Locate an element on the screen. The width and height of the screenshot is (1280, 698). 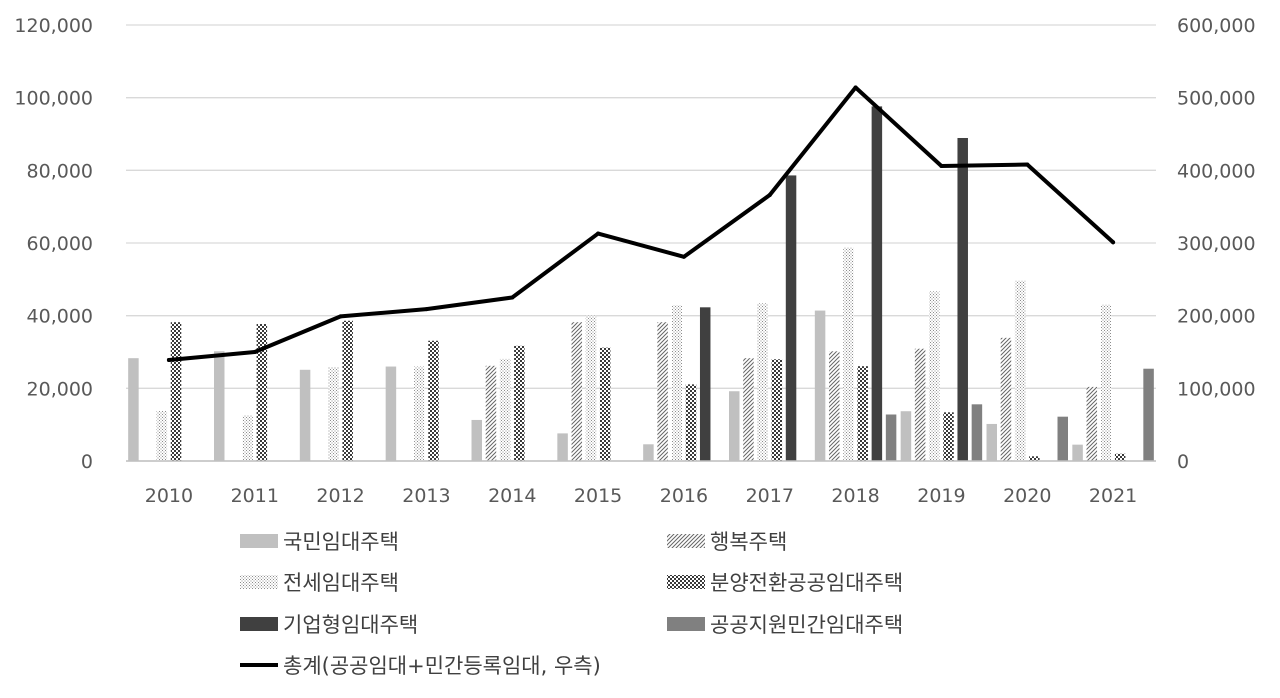
bar-기업형임대주택-2016 is located at coordinates (705, 384).